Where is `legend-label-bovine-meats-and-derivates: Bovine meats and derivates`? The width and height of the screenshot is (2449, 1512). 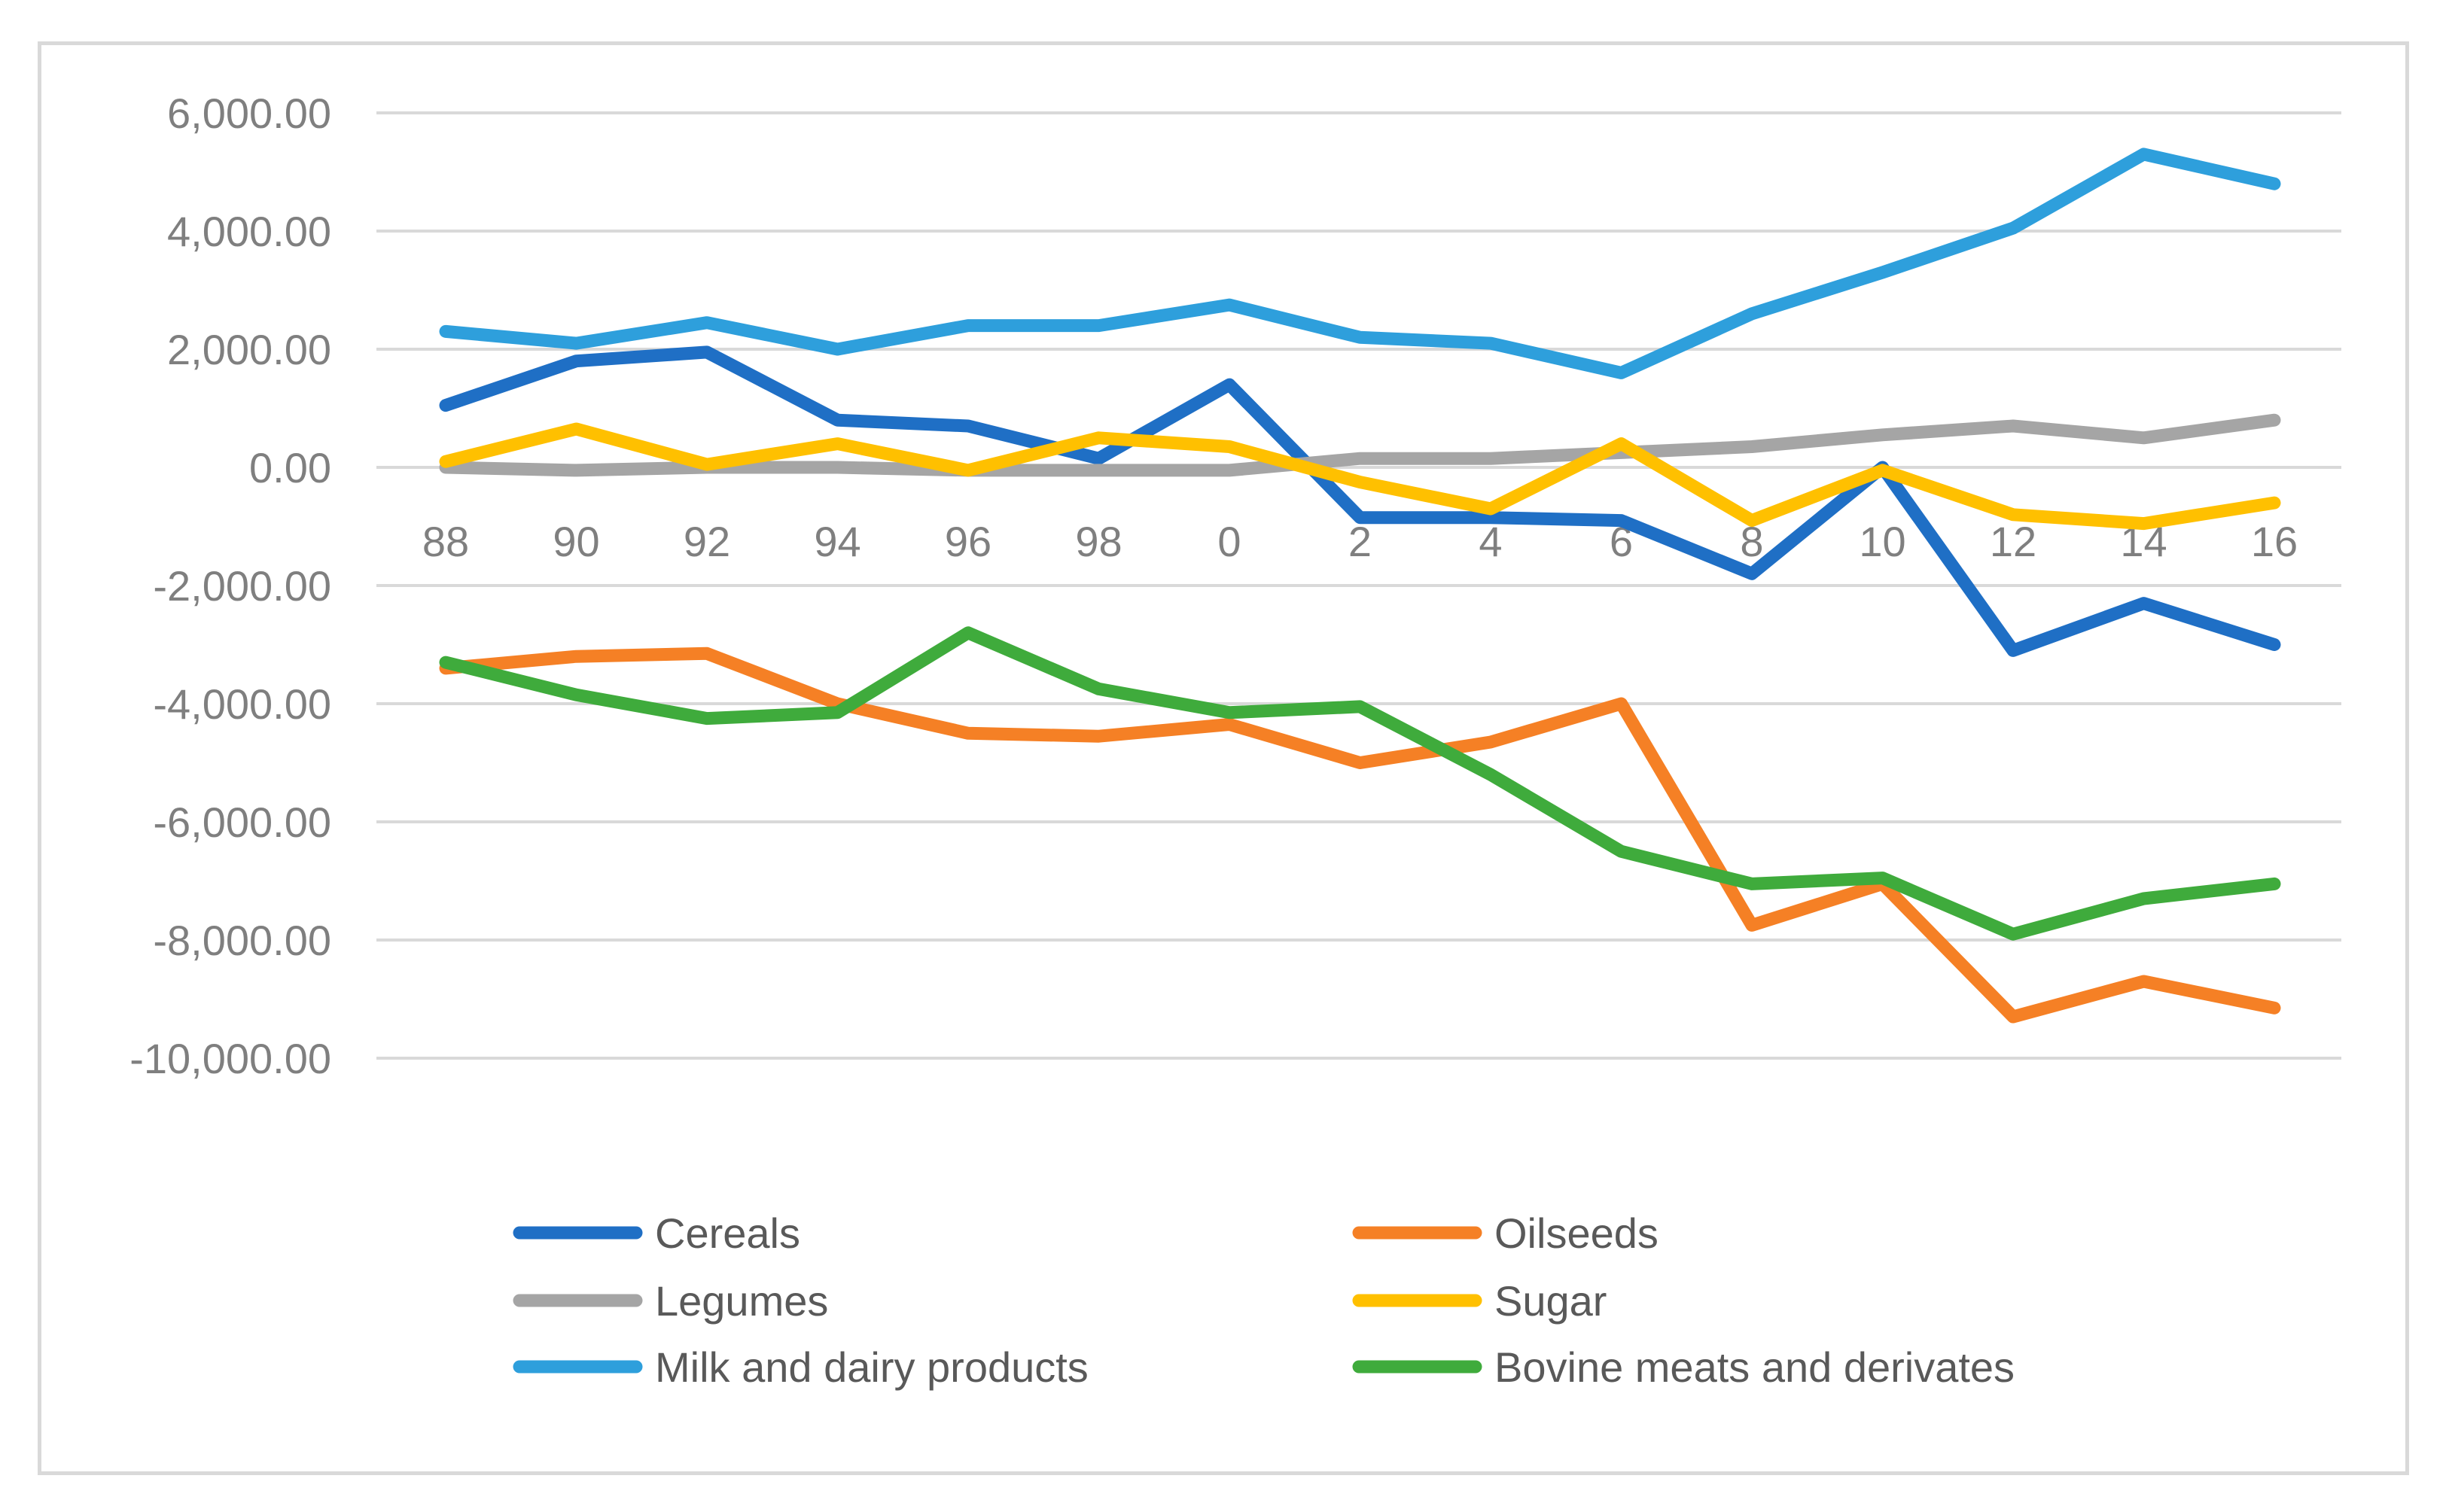 legend-label-bovine-meats-and-derivates: Bovine meats and derivates is located at coordinates (1754, 1367).